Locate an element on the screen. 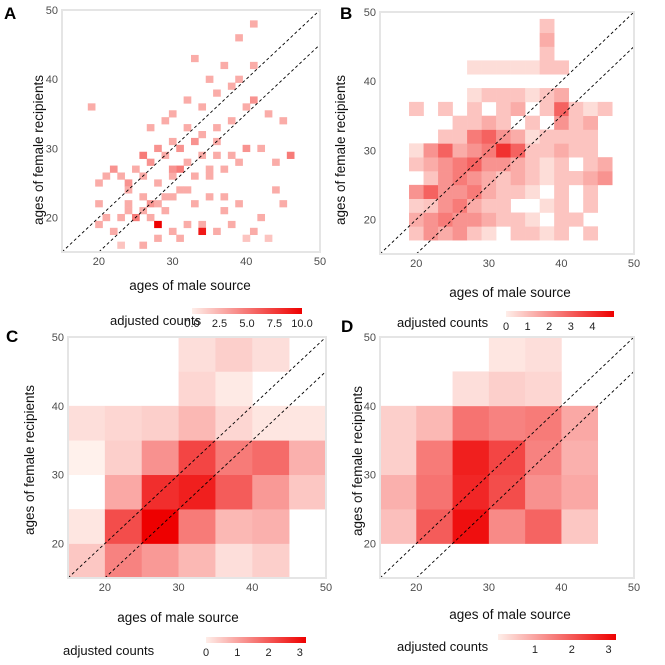 Image resolution: width=665 pixels, height=665 pixels. legend-a: 0.0 2.5 5.0 7.5 10.0 is located at coordinates (248, 319).